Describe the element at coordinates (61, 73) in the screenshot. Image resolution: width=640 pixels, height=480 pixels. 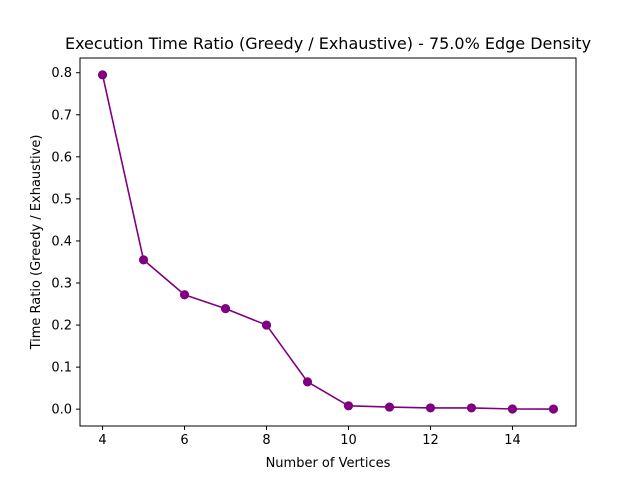
I see `y-tick-label: 0.8` at that location.